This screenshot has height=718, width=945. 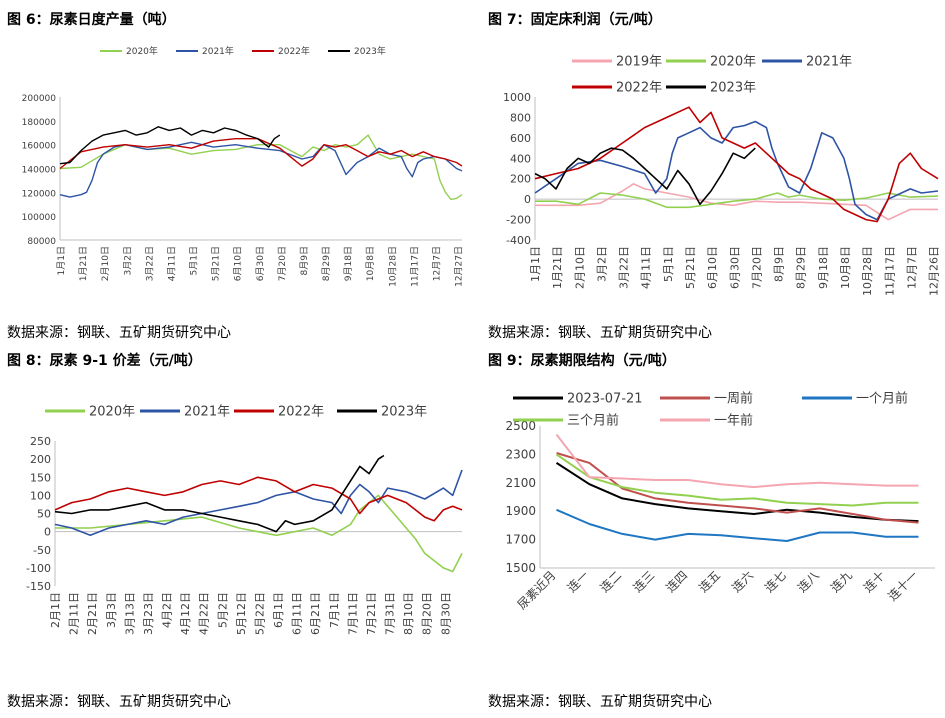 What do you see at coordinates (644, 582) in the screenshot?
I see `x-tick-label: 连三` at bounding box center [644, 582].